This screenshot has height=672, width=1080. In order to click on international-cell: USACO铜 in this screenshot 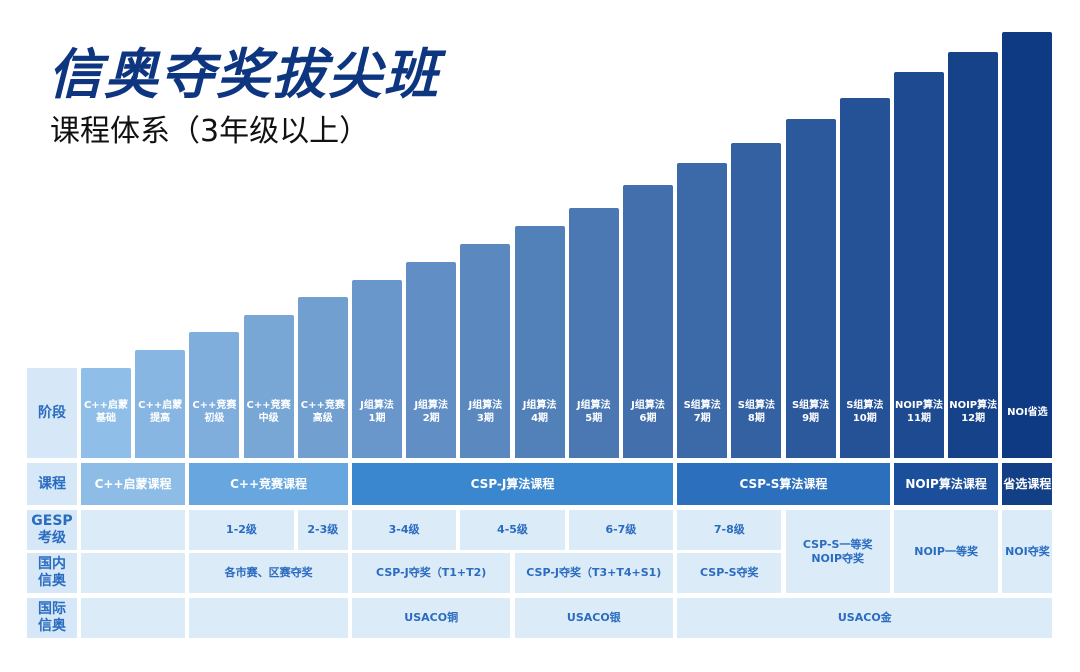, I will do `click(431, 618)`.